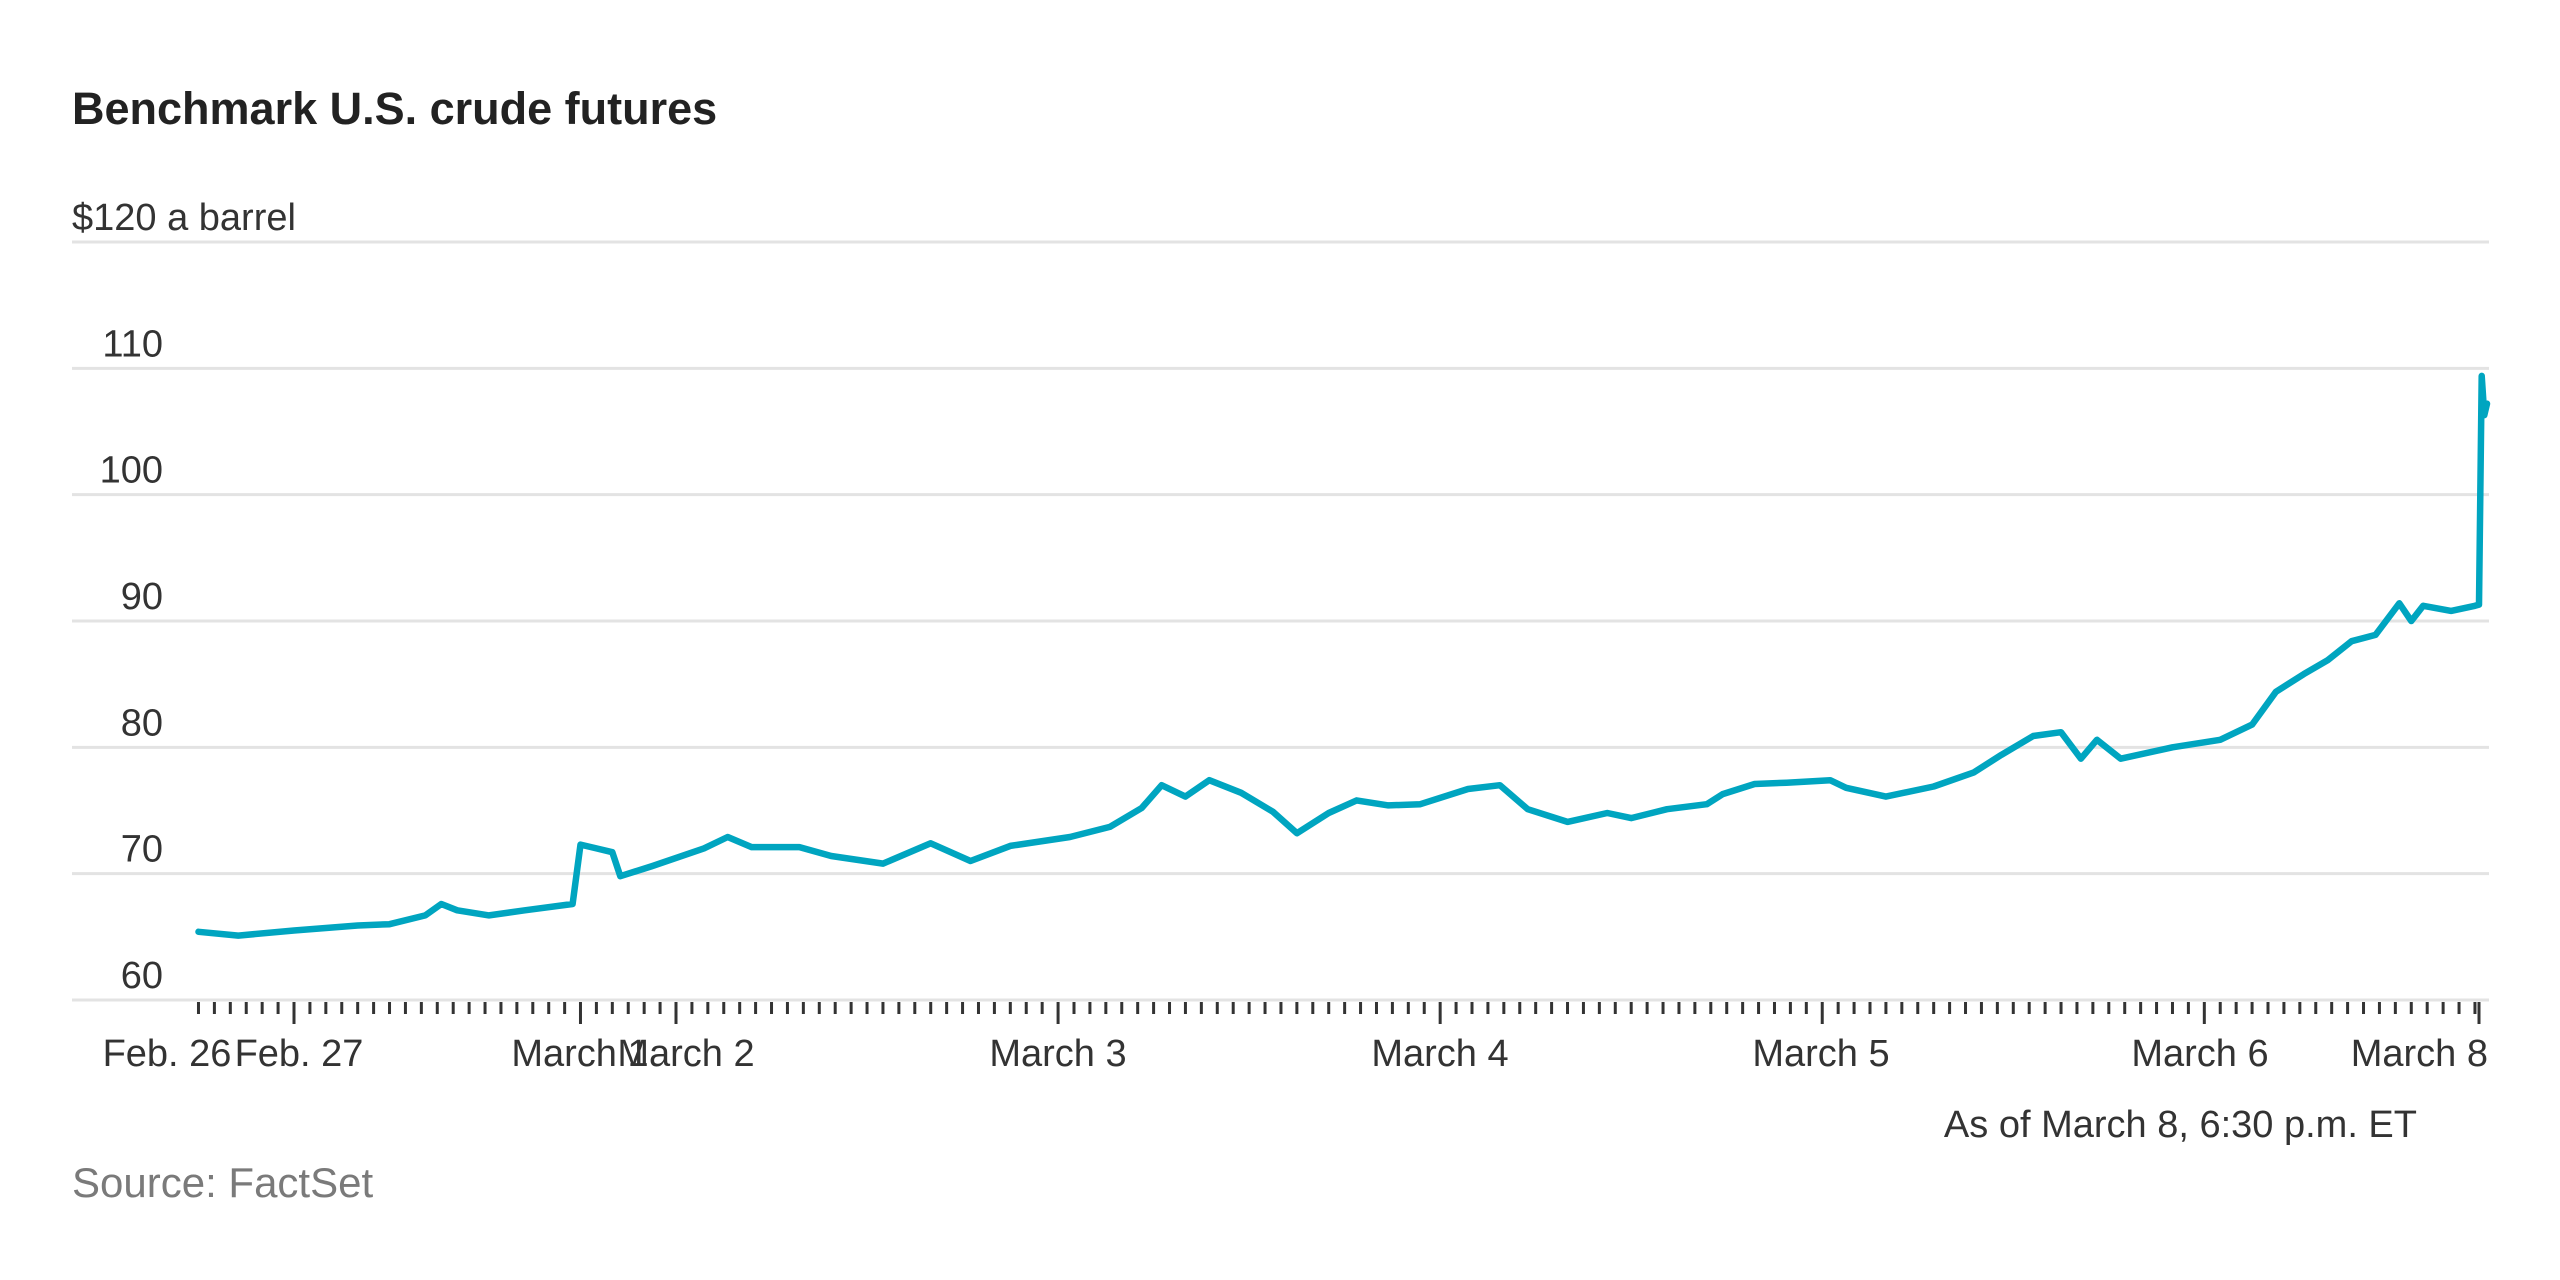 This screenshot has height=1280, width=2560. Describe the element at coordinates (142, 723) in the screenshot. I see `y-tick-label: 80` at that location.